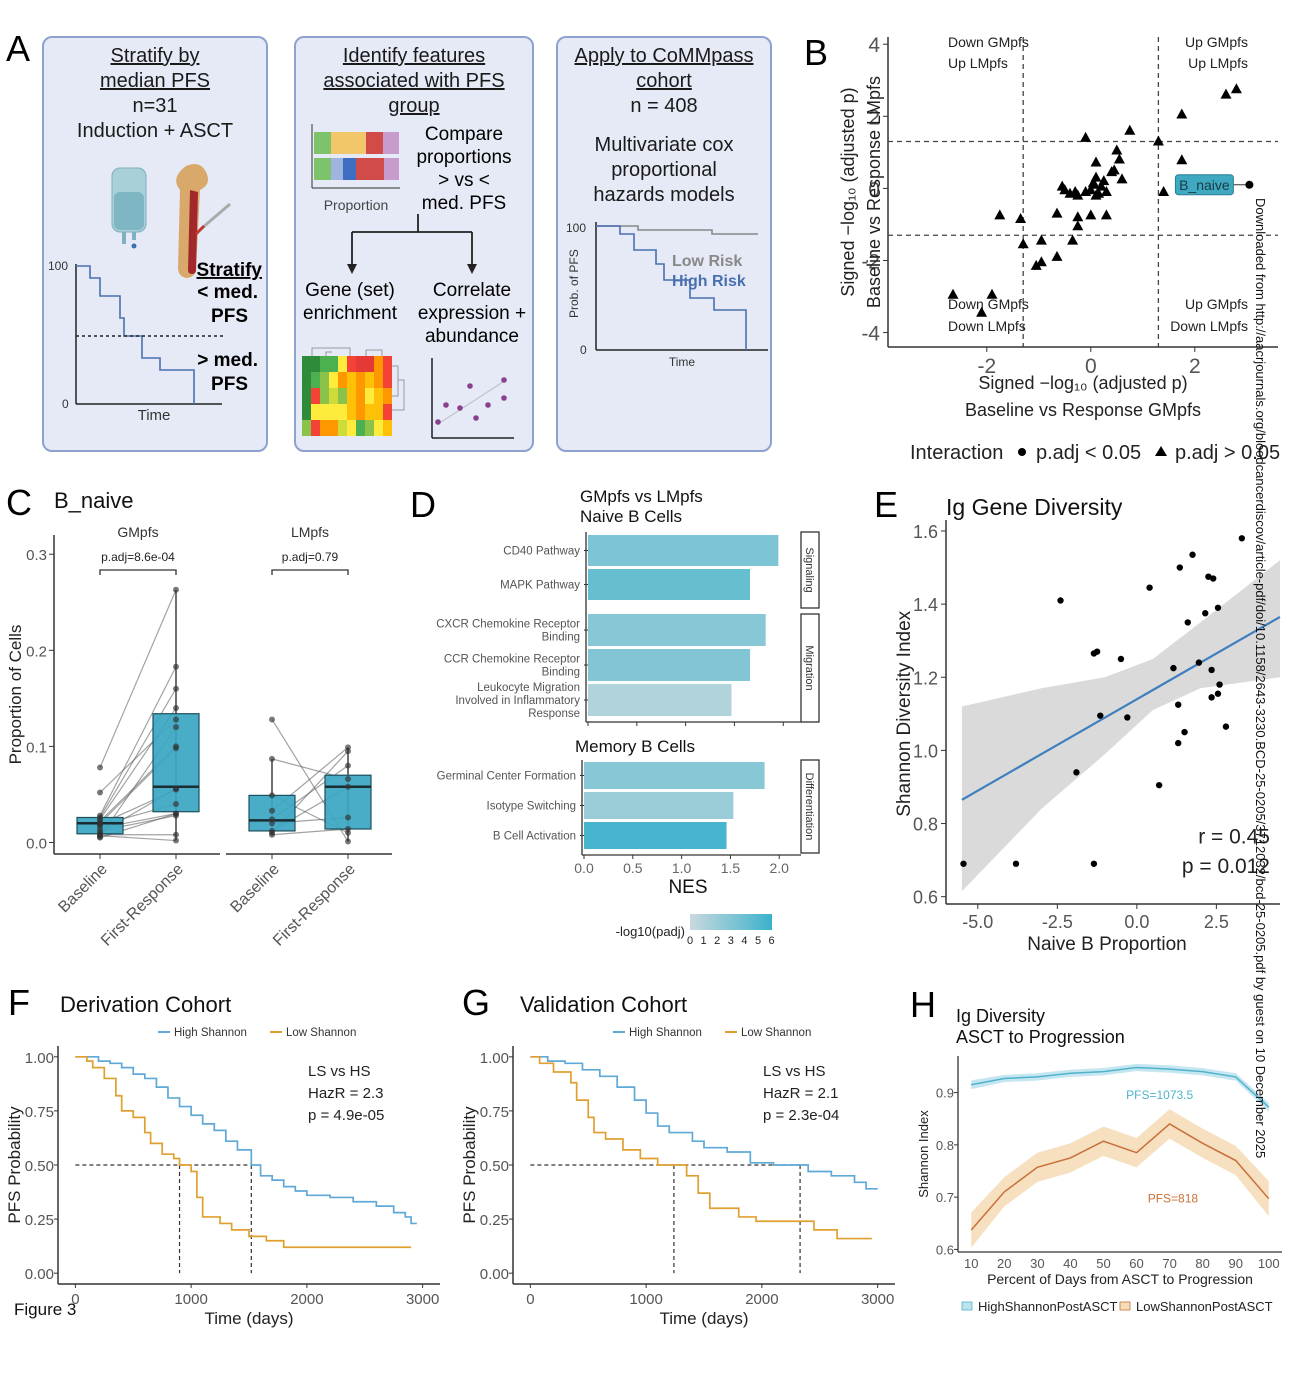 This screenshot has width=1304, height=1382. What do you see at coordinates (904, 713) in the screenshot?
I see `y-axis-title: Shannon Diversity Index` at bounding box center [904, 713].